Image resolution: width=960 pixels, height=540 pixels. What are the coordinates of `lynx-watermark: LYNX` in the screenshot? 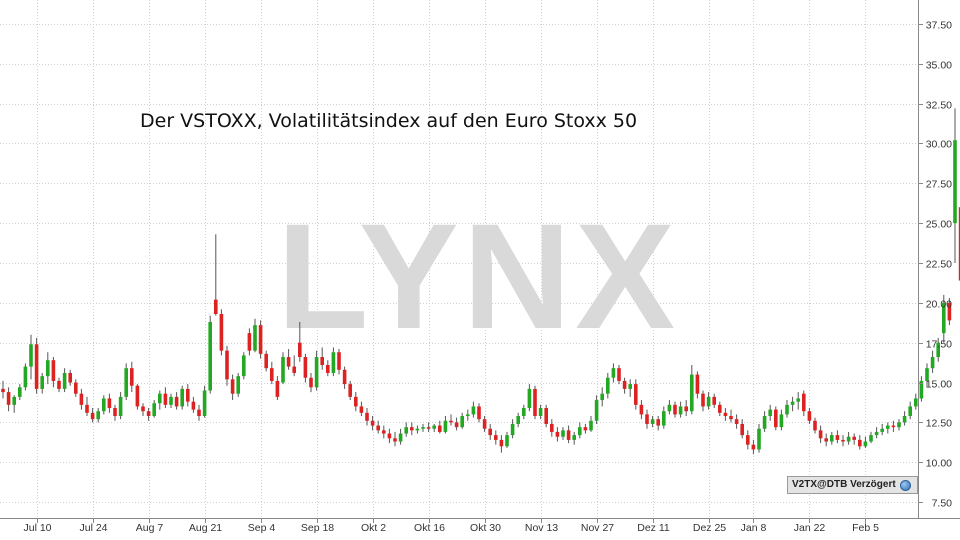 It's located at (478, 276).